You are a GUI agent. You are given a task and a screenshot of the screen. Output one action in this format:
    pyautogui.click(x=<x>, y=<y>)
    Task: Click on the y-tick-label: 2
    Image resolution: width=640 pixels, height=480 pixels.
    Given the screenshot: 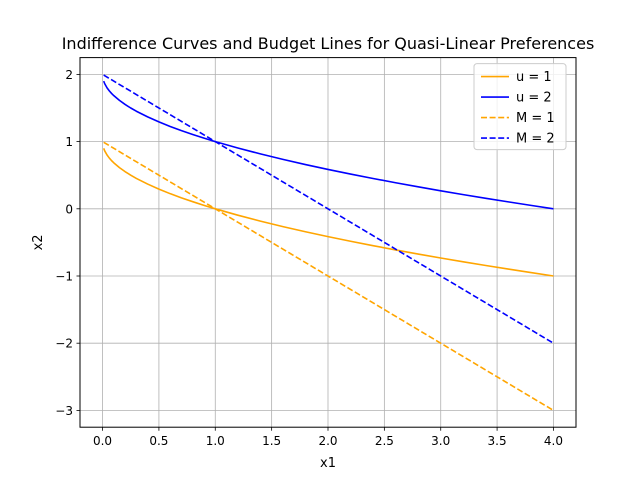 What is the action you would take?
    pyautogui.click(x=69, y=75)
    